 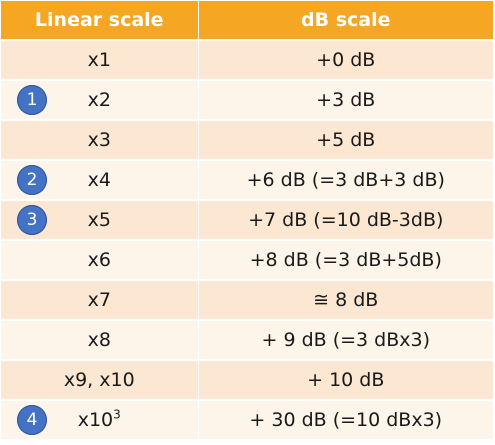 I want to click on linear-cell: x6, so click(x=100, y=260).